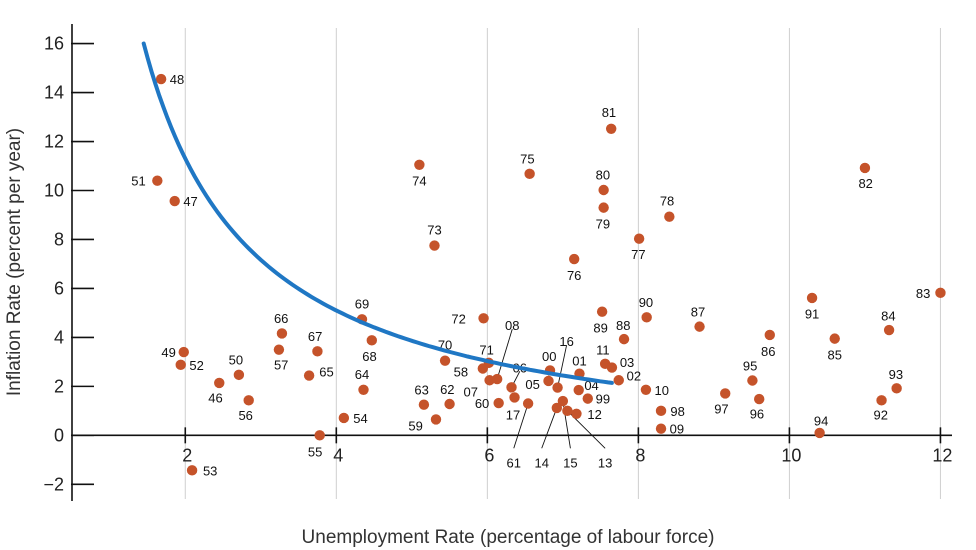 The height and width of the screenshot is (550, 976). What do you see at coordinates (532, 384) in the screenshot?
I see `point-label-05: 05` at bounding box center [532, 384].